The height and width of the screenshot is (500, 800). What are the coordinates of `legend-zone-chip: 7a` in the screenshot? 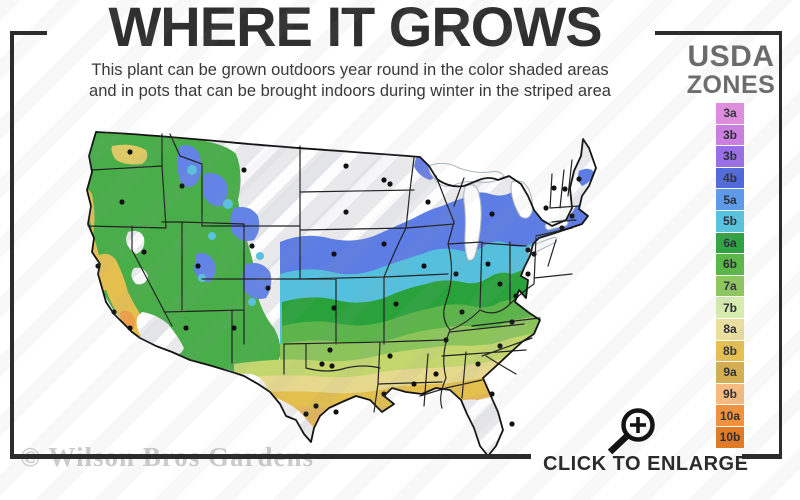 It's located at (730, 286).